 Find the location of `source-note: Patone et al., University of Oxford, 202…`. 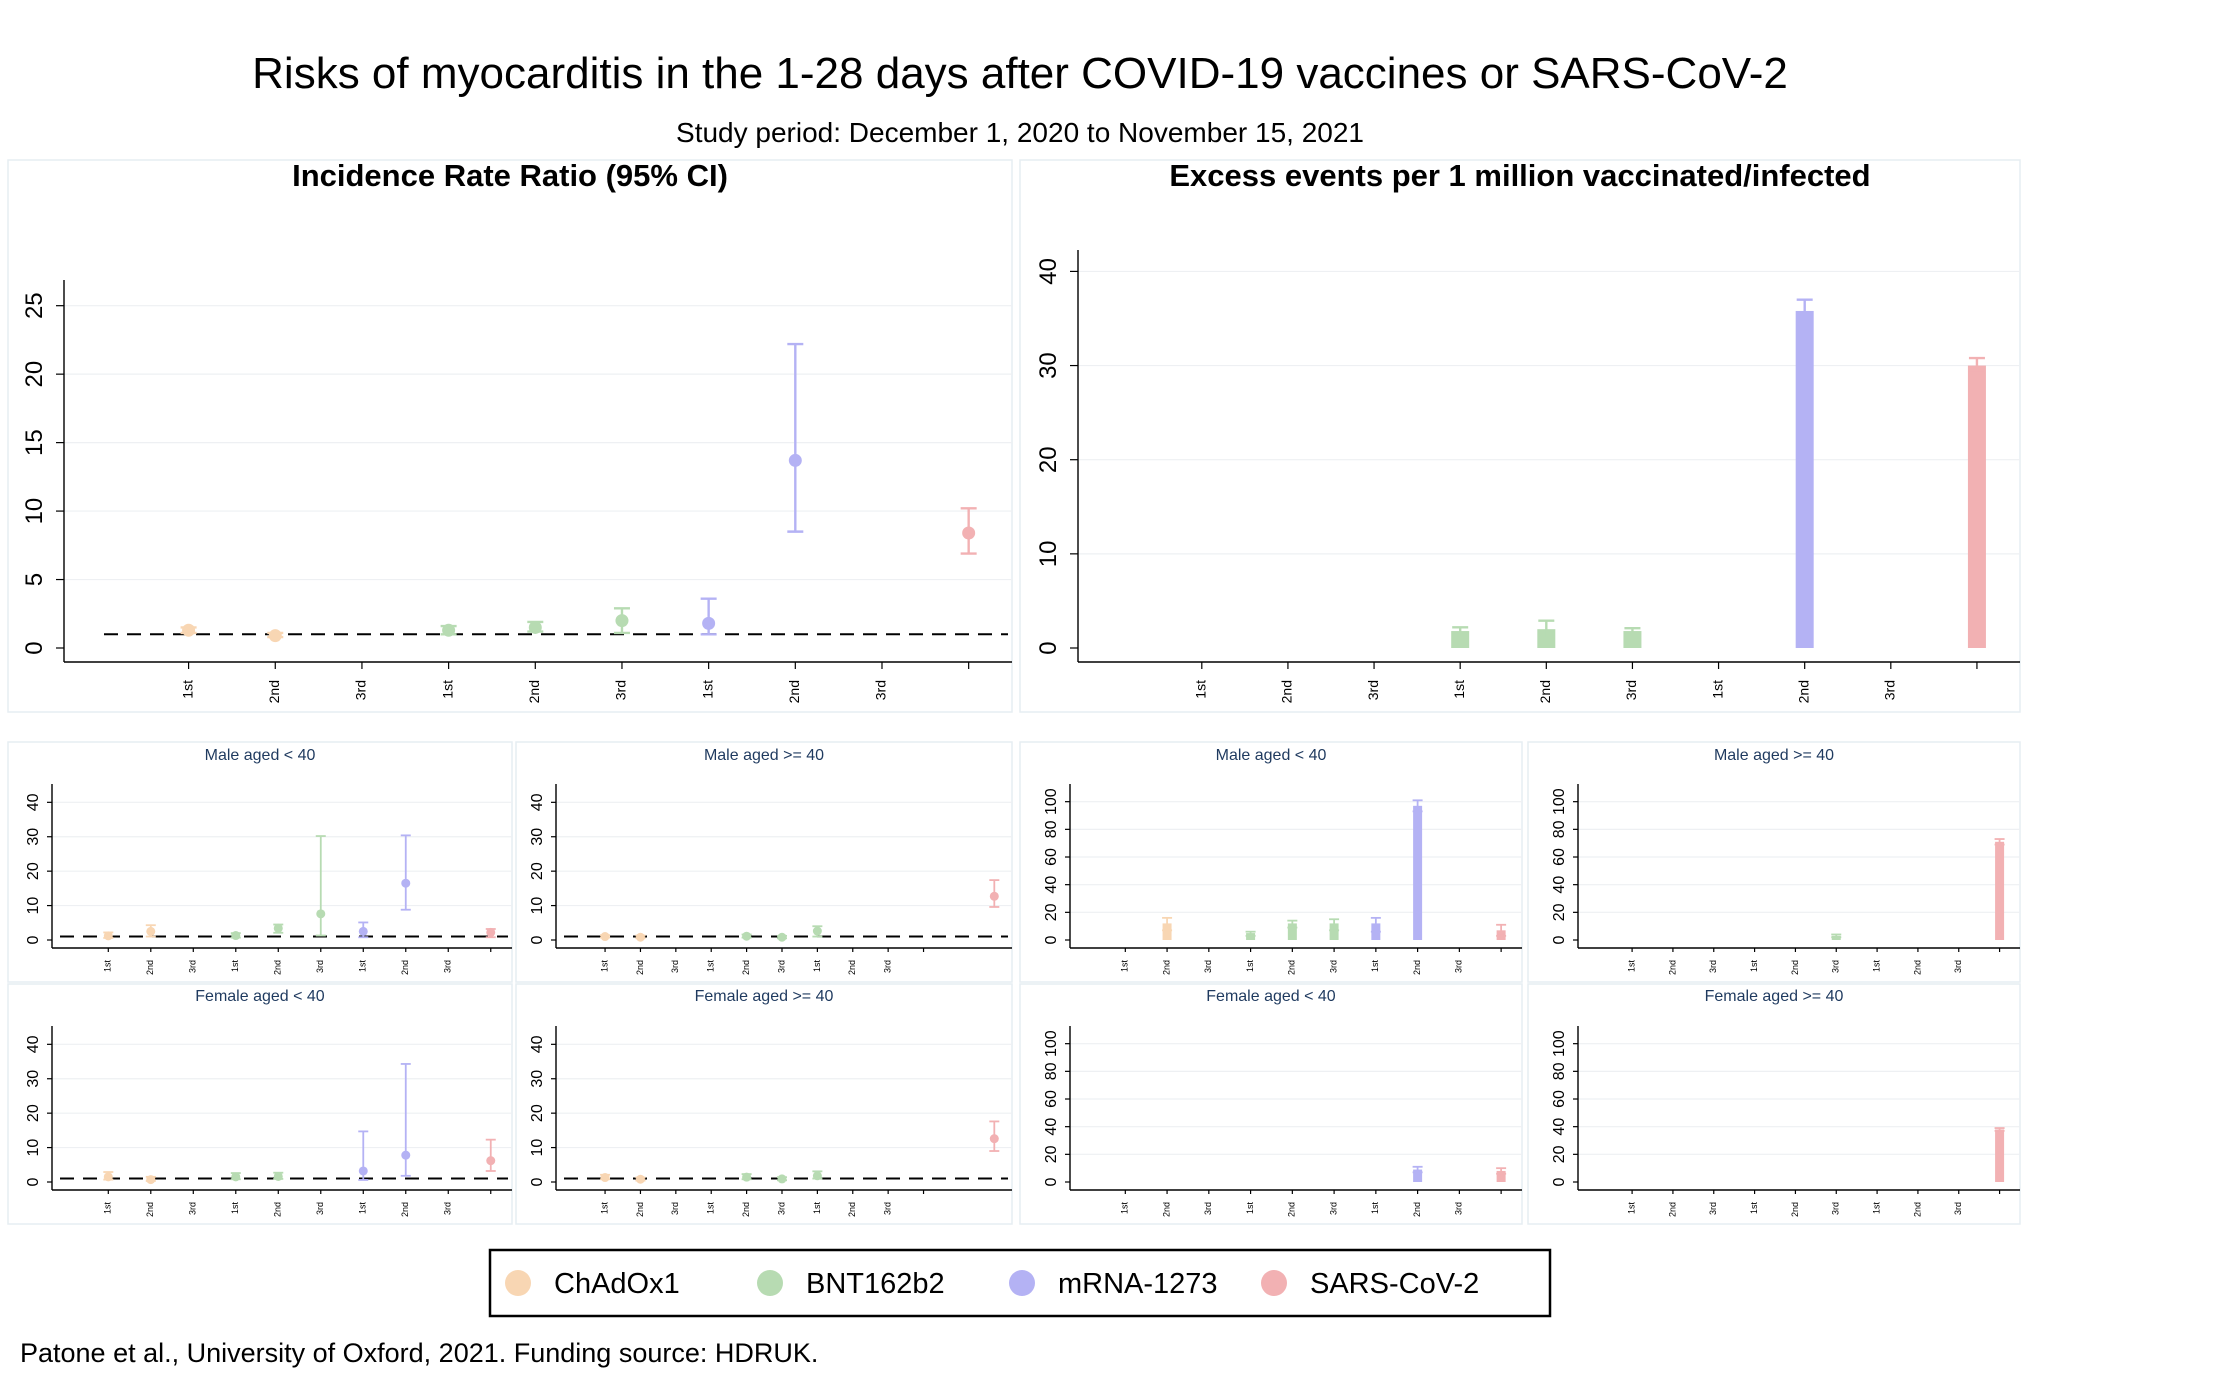

source-note: Patone et al., University of Oxford, 202… is located at coordinates (419, 1353).